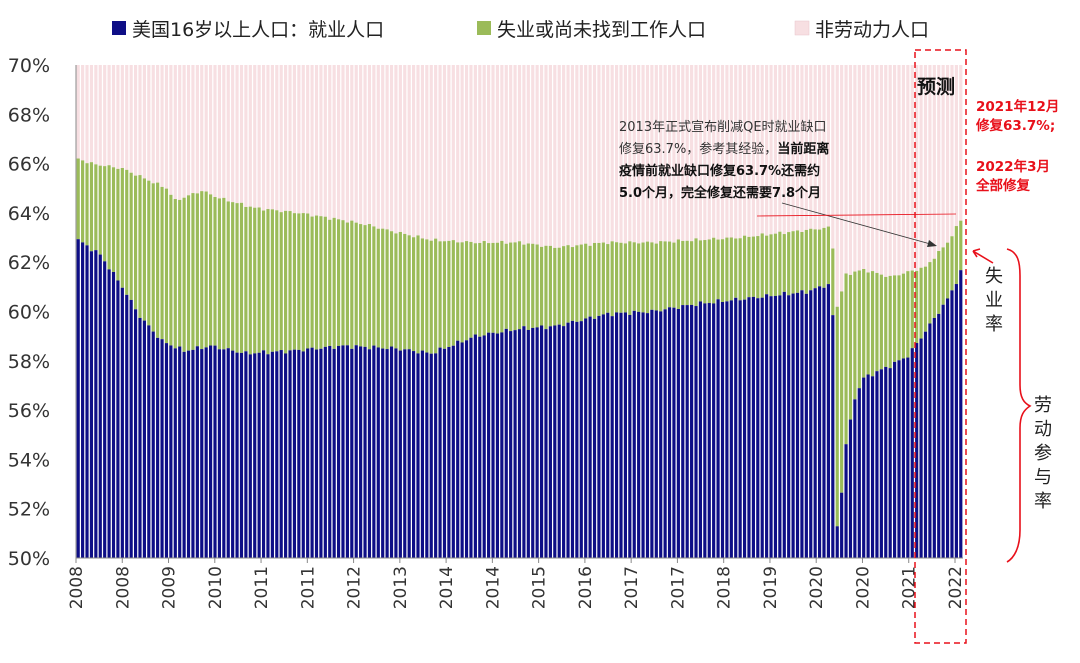  Describe the element at coordinates (983, 256) in the screenshot. I see `arrow-icon` at that location.